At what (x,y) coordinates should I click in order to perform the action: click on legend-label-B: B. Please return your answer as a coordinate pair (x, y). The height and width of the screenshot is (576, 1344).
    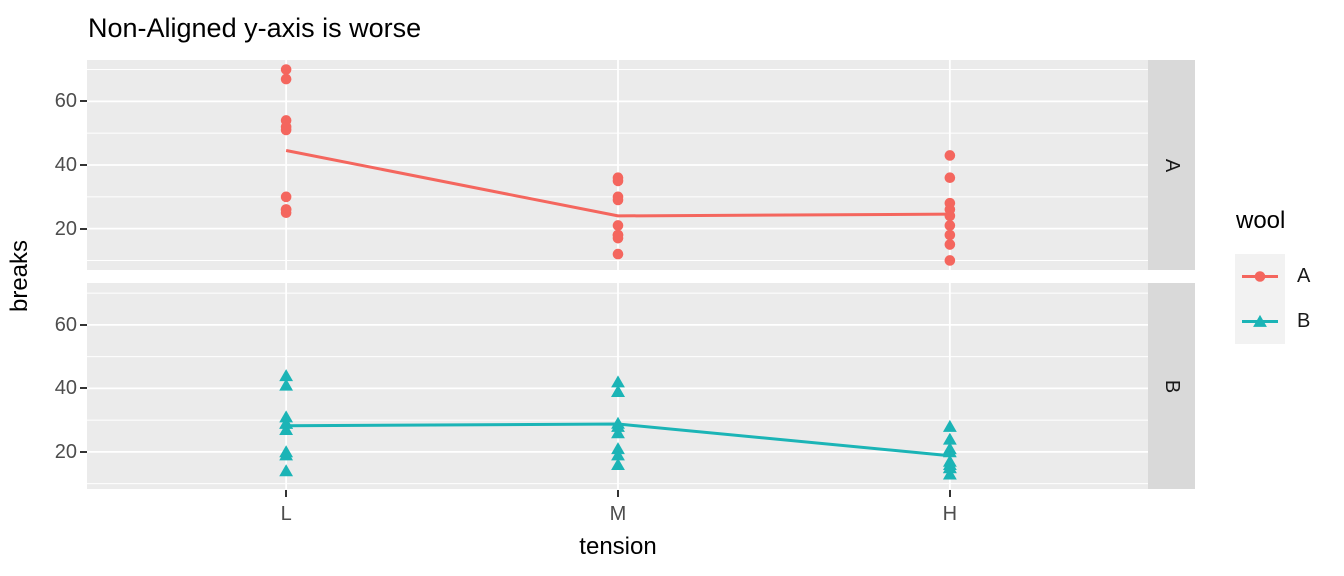
    Looking at the image, I should click on (1304, 321).